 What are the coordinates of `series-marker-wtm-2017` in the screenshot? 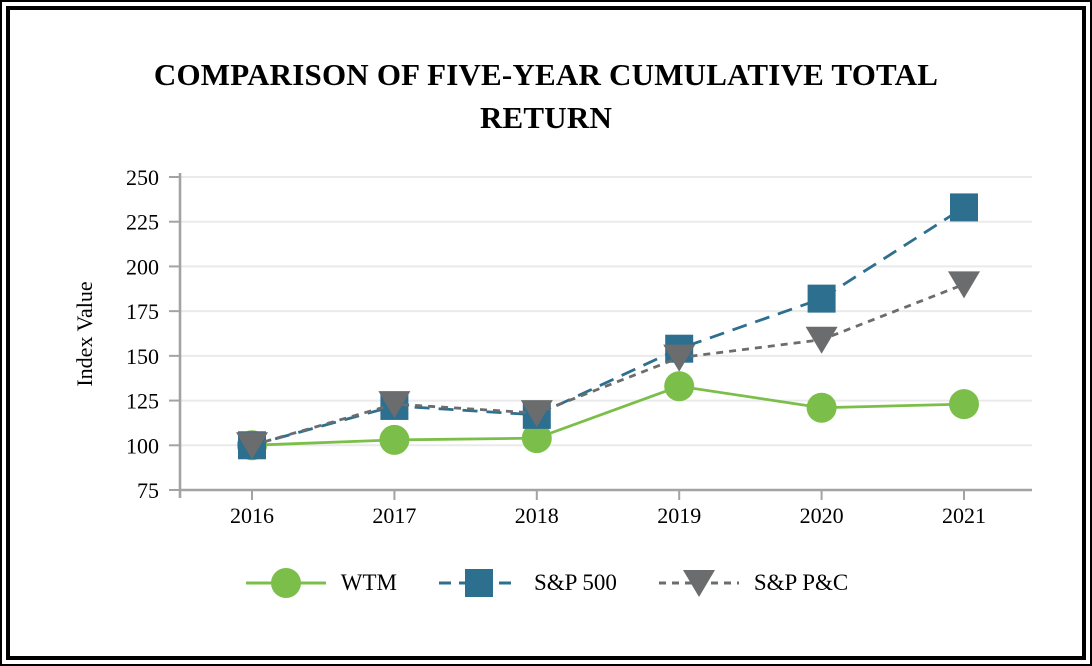 It's located at (394, 439).